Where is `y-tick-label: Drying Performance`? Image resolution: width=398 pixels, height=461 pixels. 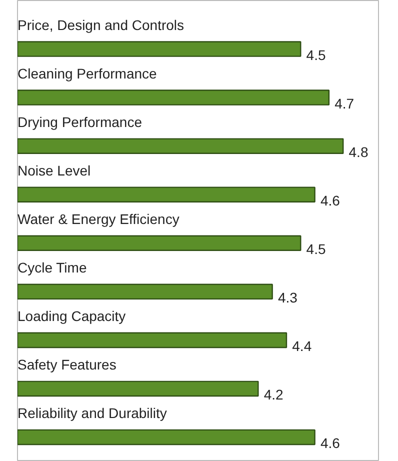 y-tick-label: Drying Performance is located at coordinates (80, 122).